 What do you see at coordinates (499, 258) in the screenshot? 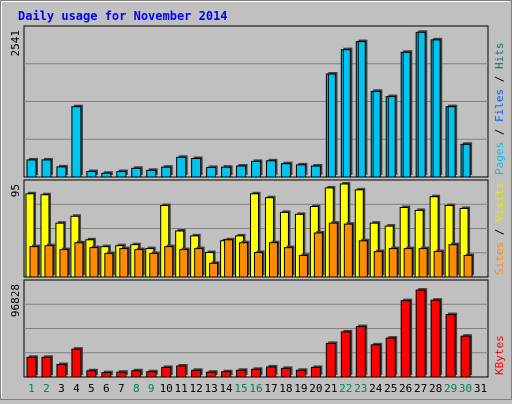
I see `legend-entry: Sites` at bounding box center [499, 258].